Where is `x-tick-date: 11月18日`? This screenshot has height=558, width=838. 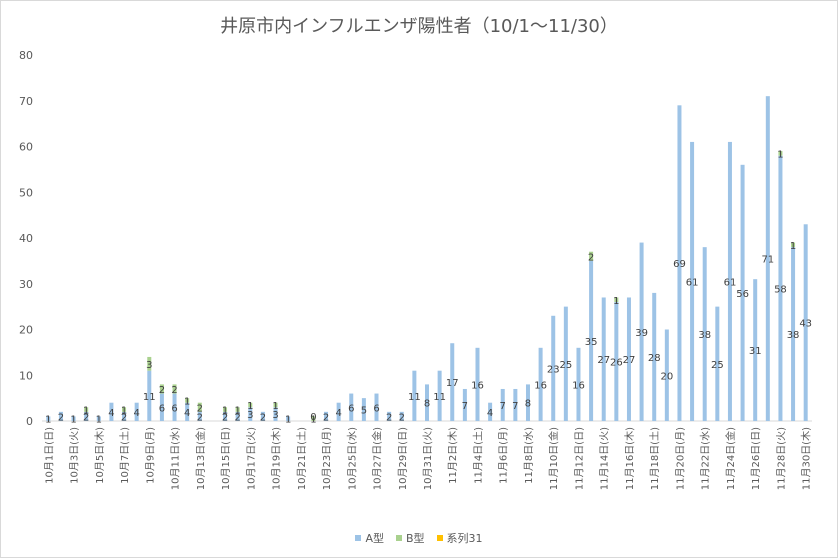 x-tick-date: 11月18日 is located at coordinates (655, 467).